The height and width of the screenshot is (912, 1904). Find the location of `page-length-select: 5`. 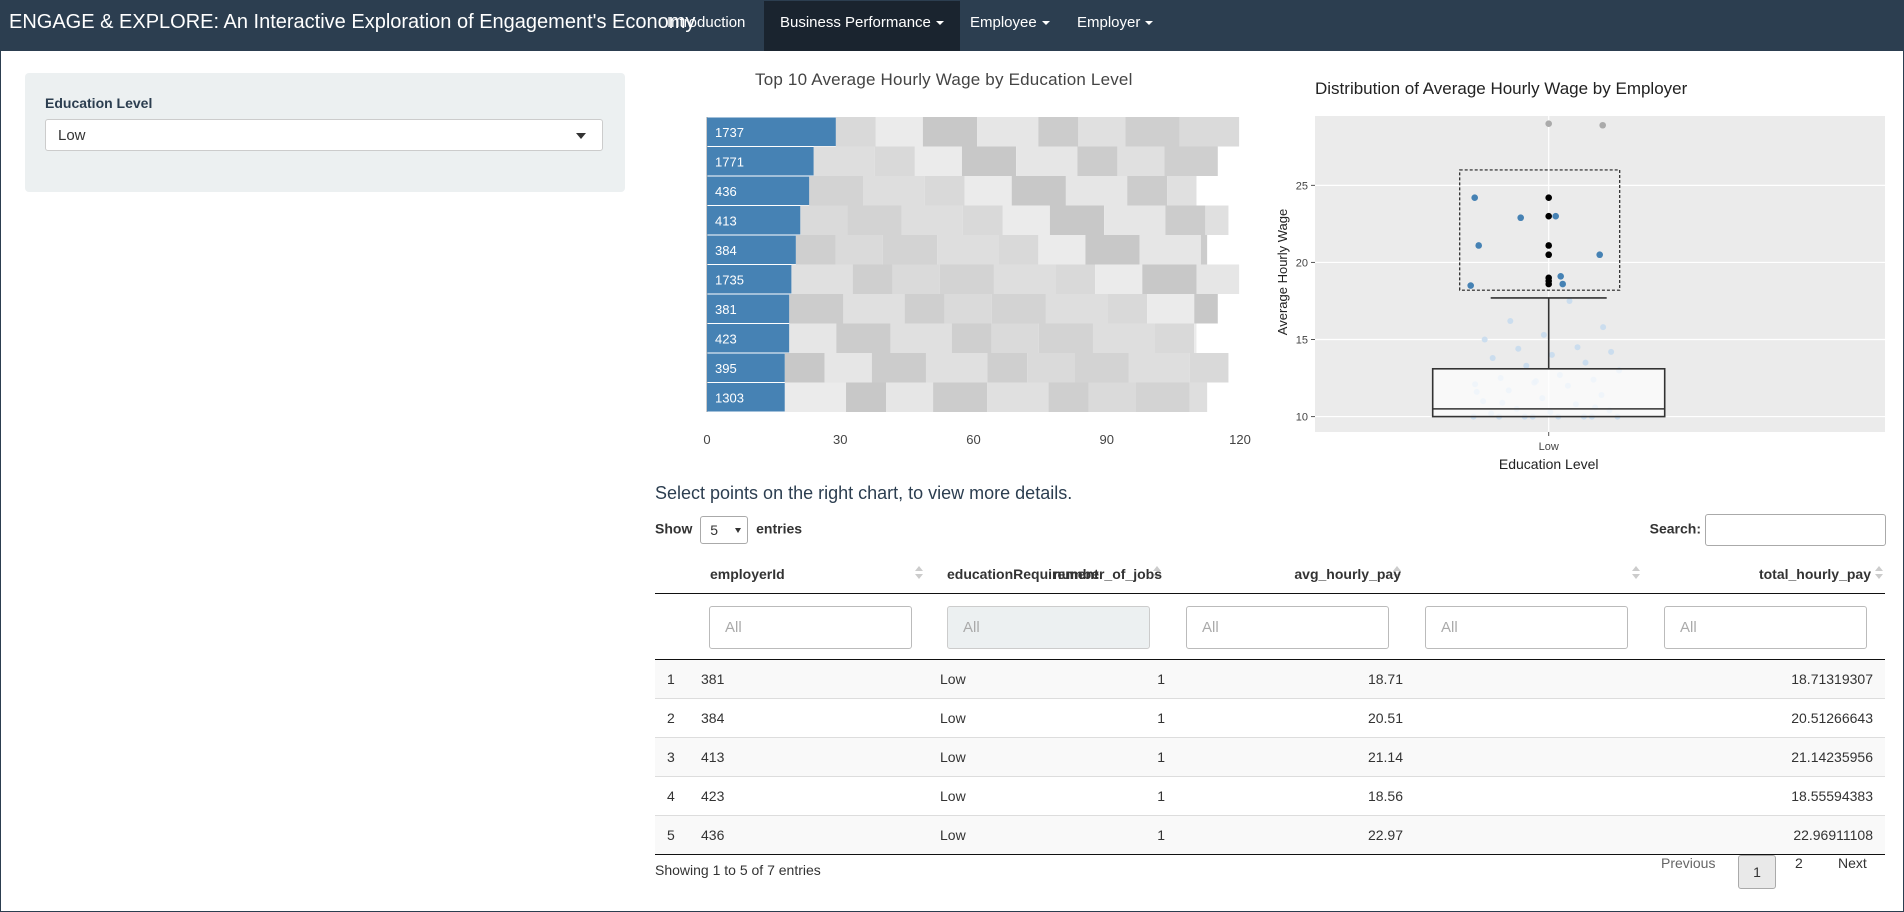

page-length-select: 5 is located at coordinates (724, 530).